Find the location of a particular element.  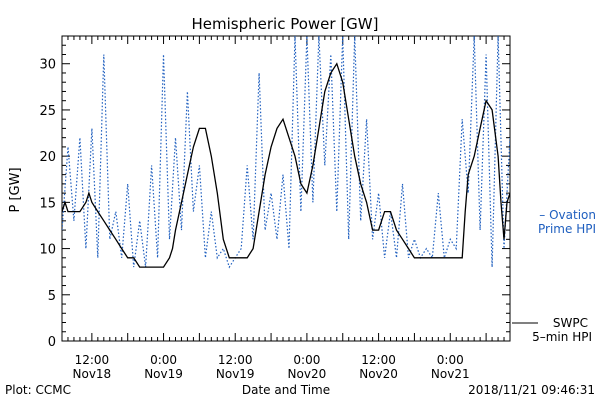

legend-ovation-prime: – Ovation Prime HPI is located at coordinates (567, 222).